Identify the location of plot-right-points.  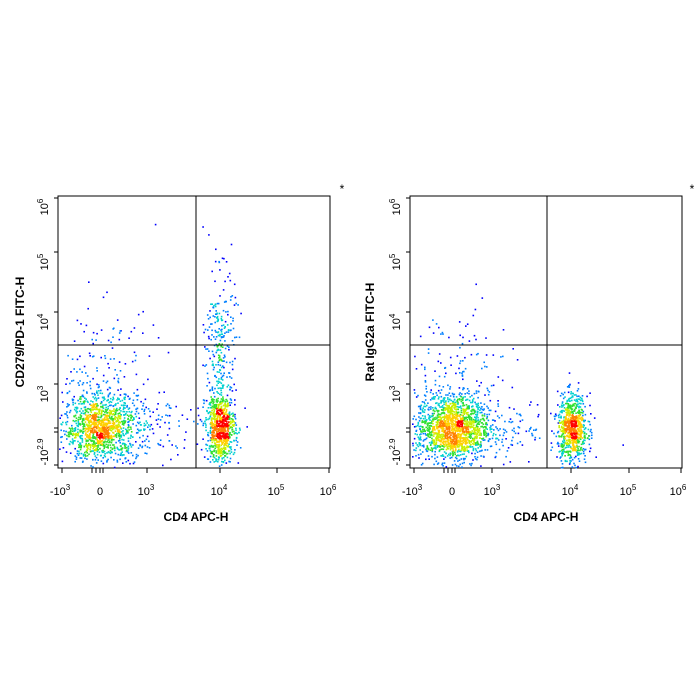
(518, 376).